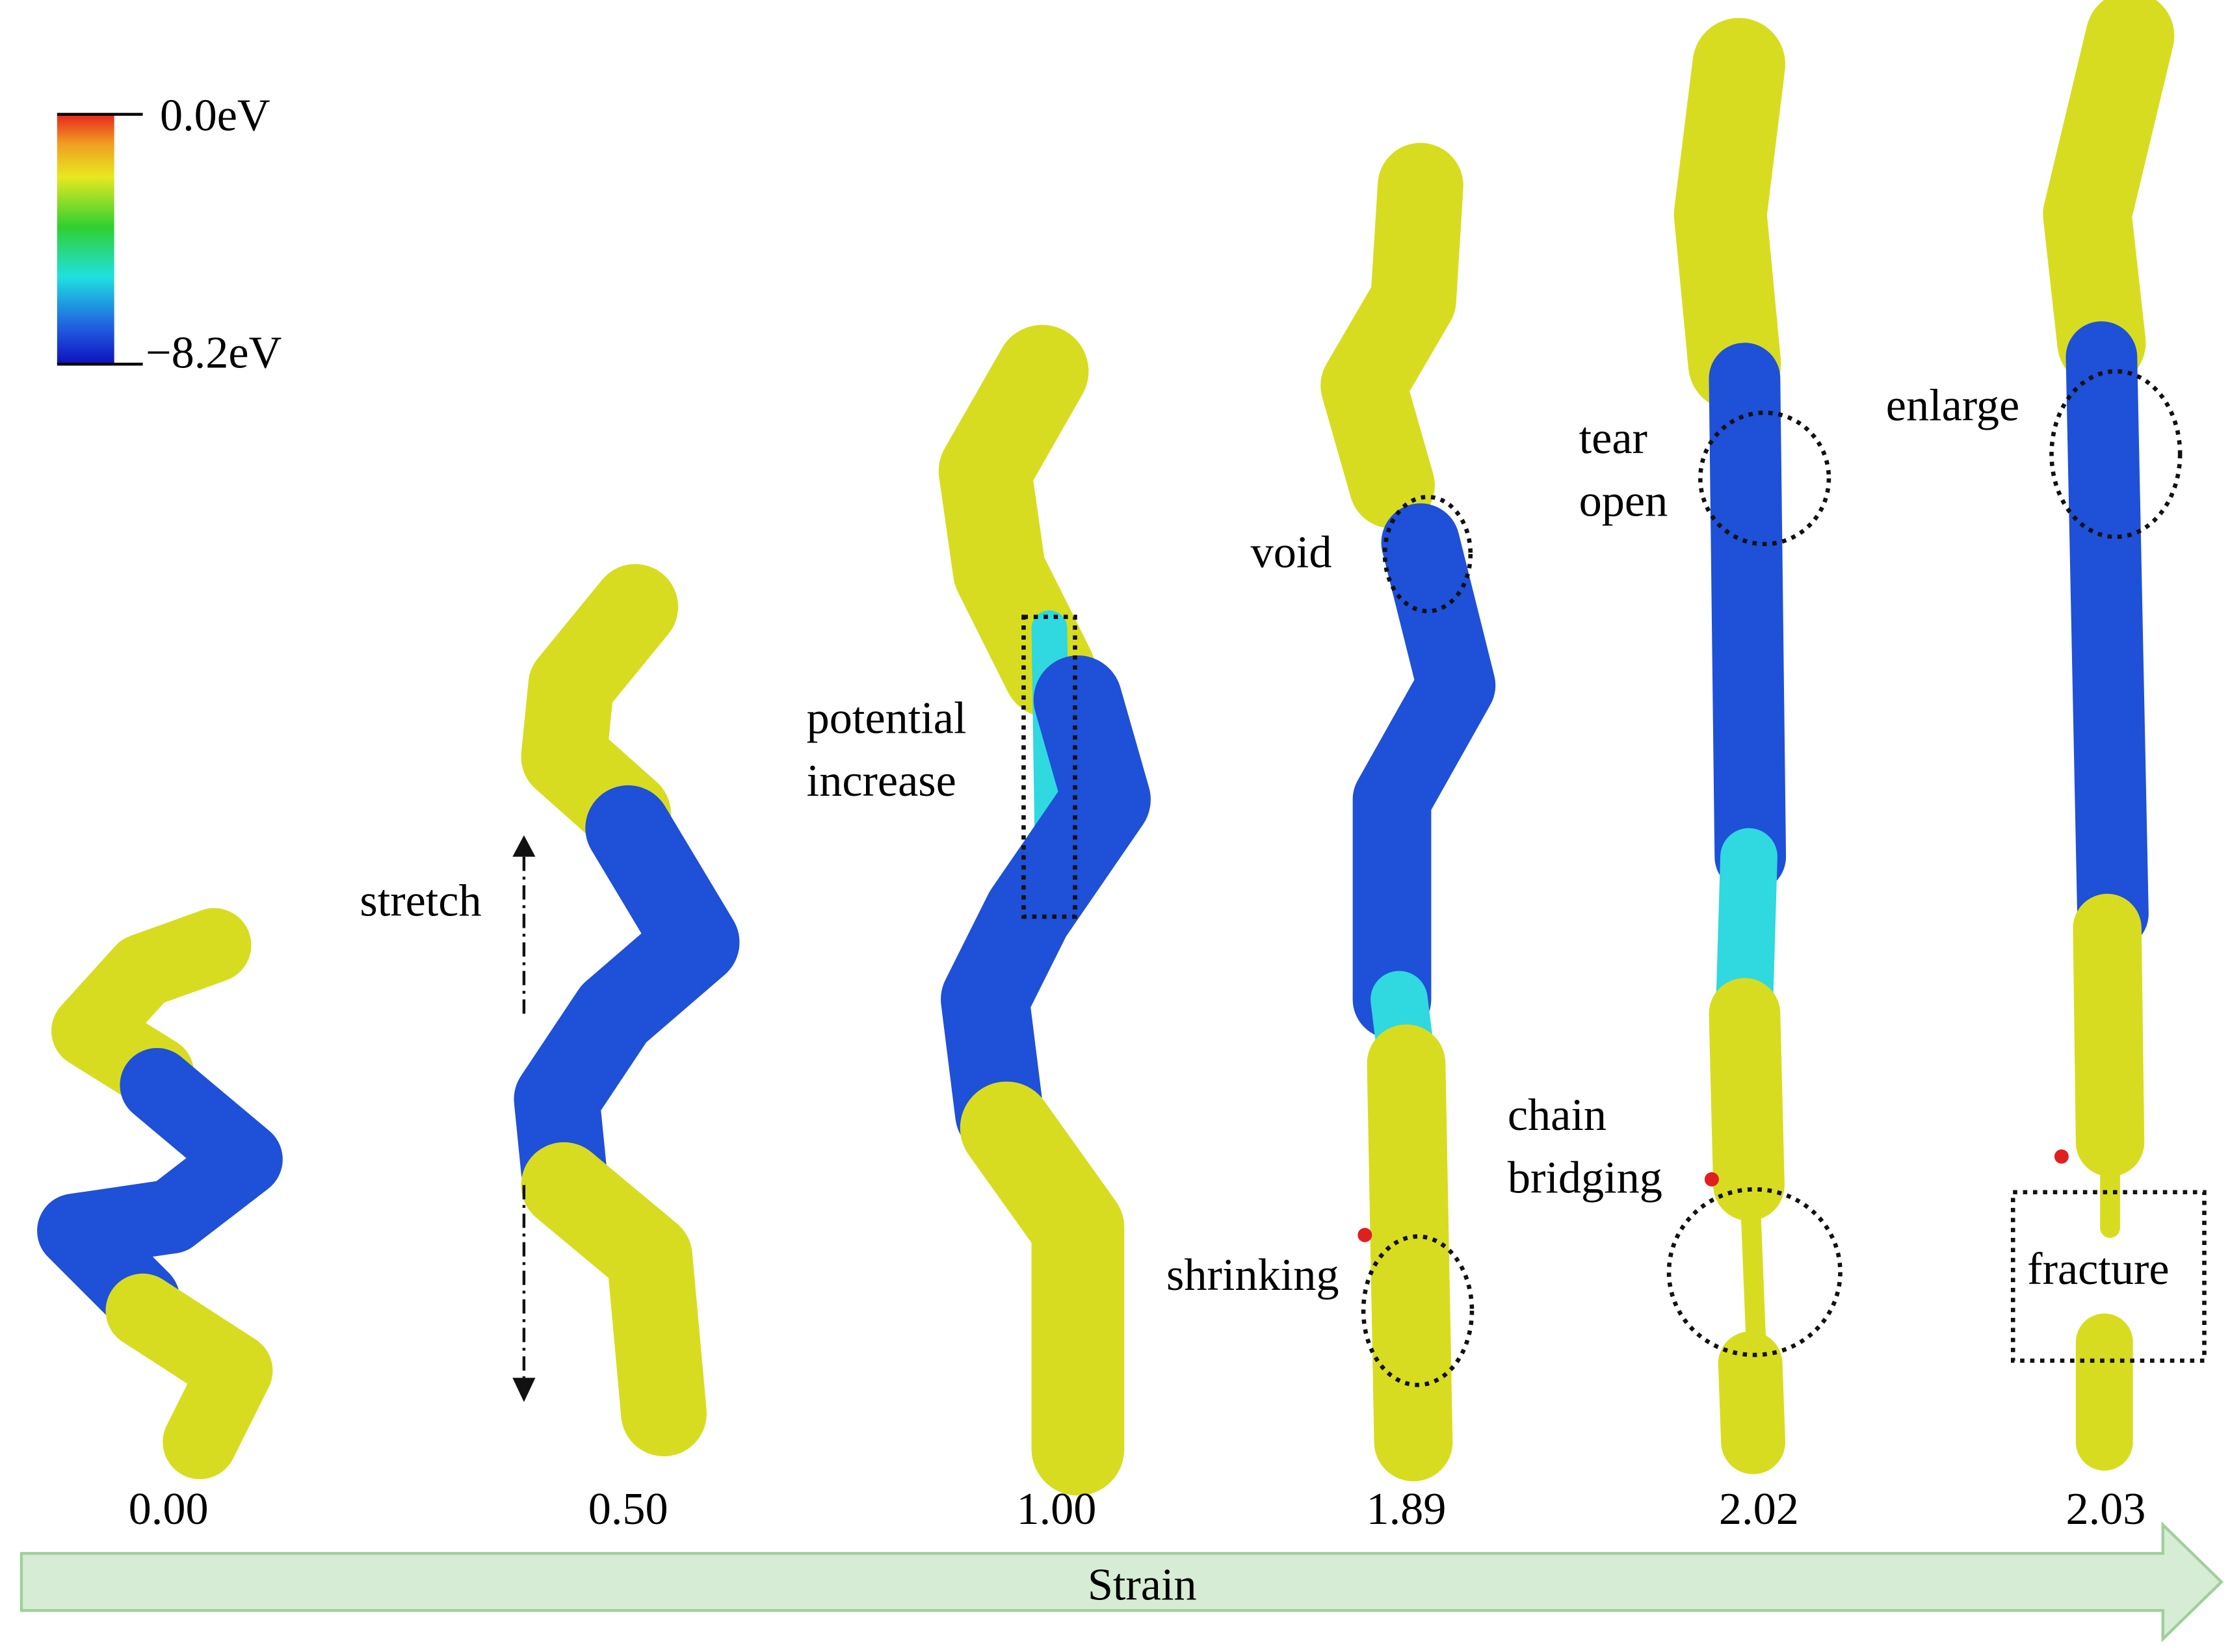 This screenshot has height=1652, width=2230. I want to click on strain-arrow, so click(1121, 1582).